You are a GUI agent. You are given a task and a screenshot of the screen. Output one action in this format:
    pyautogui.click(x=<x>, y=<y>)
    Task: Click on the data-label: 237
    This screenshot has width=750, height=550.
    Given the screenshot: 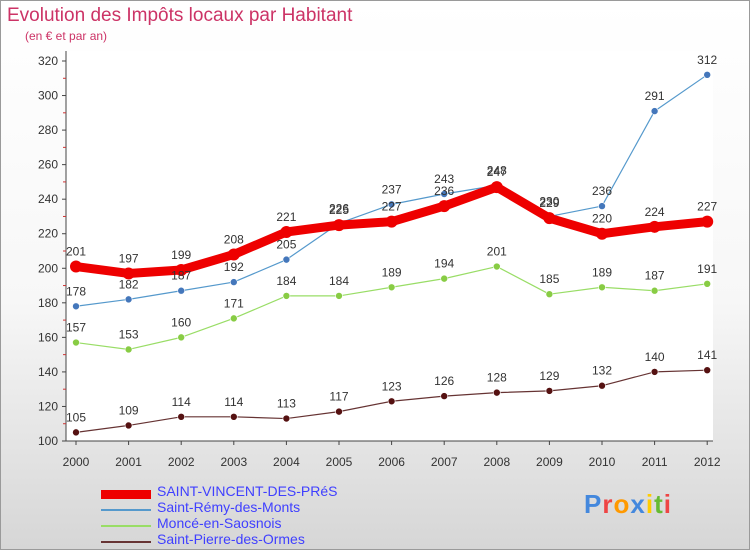 What is the action you would take?
    pyautogui.click(x=392, y=189)
    